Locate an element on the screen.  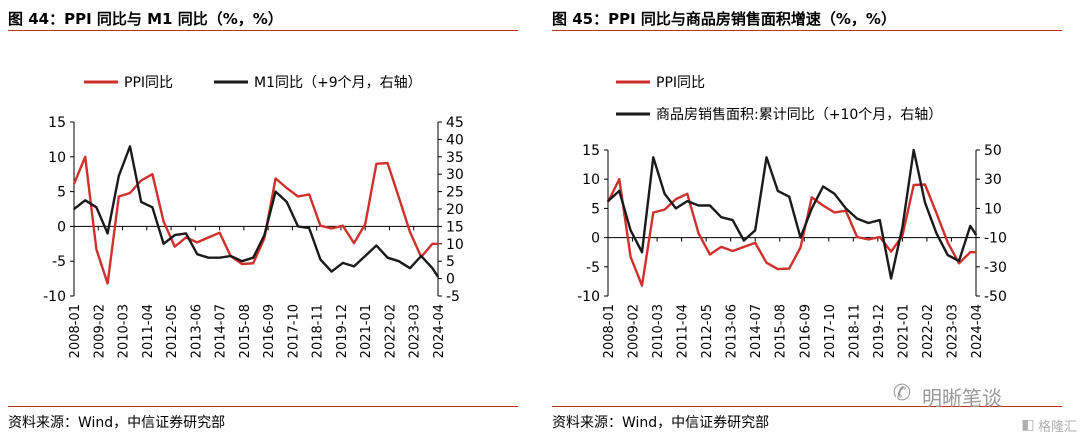
right-tick-label: 50 is located at coordinates (993, 151).